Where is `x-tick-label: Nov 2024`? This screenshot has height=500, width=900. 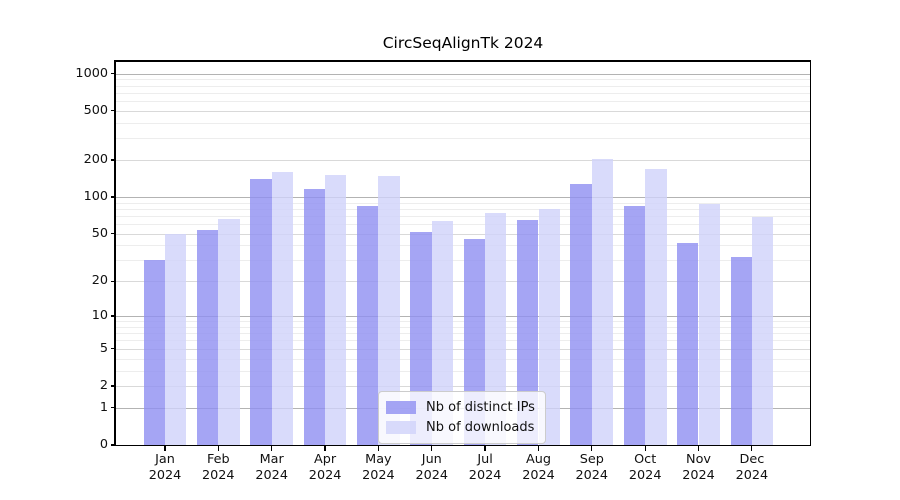
x-tick-label: Nov 2024 is located at coordinates (699, 467).